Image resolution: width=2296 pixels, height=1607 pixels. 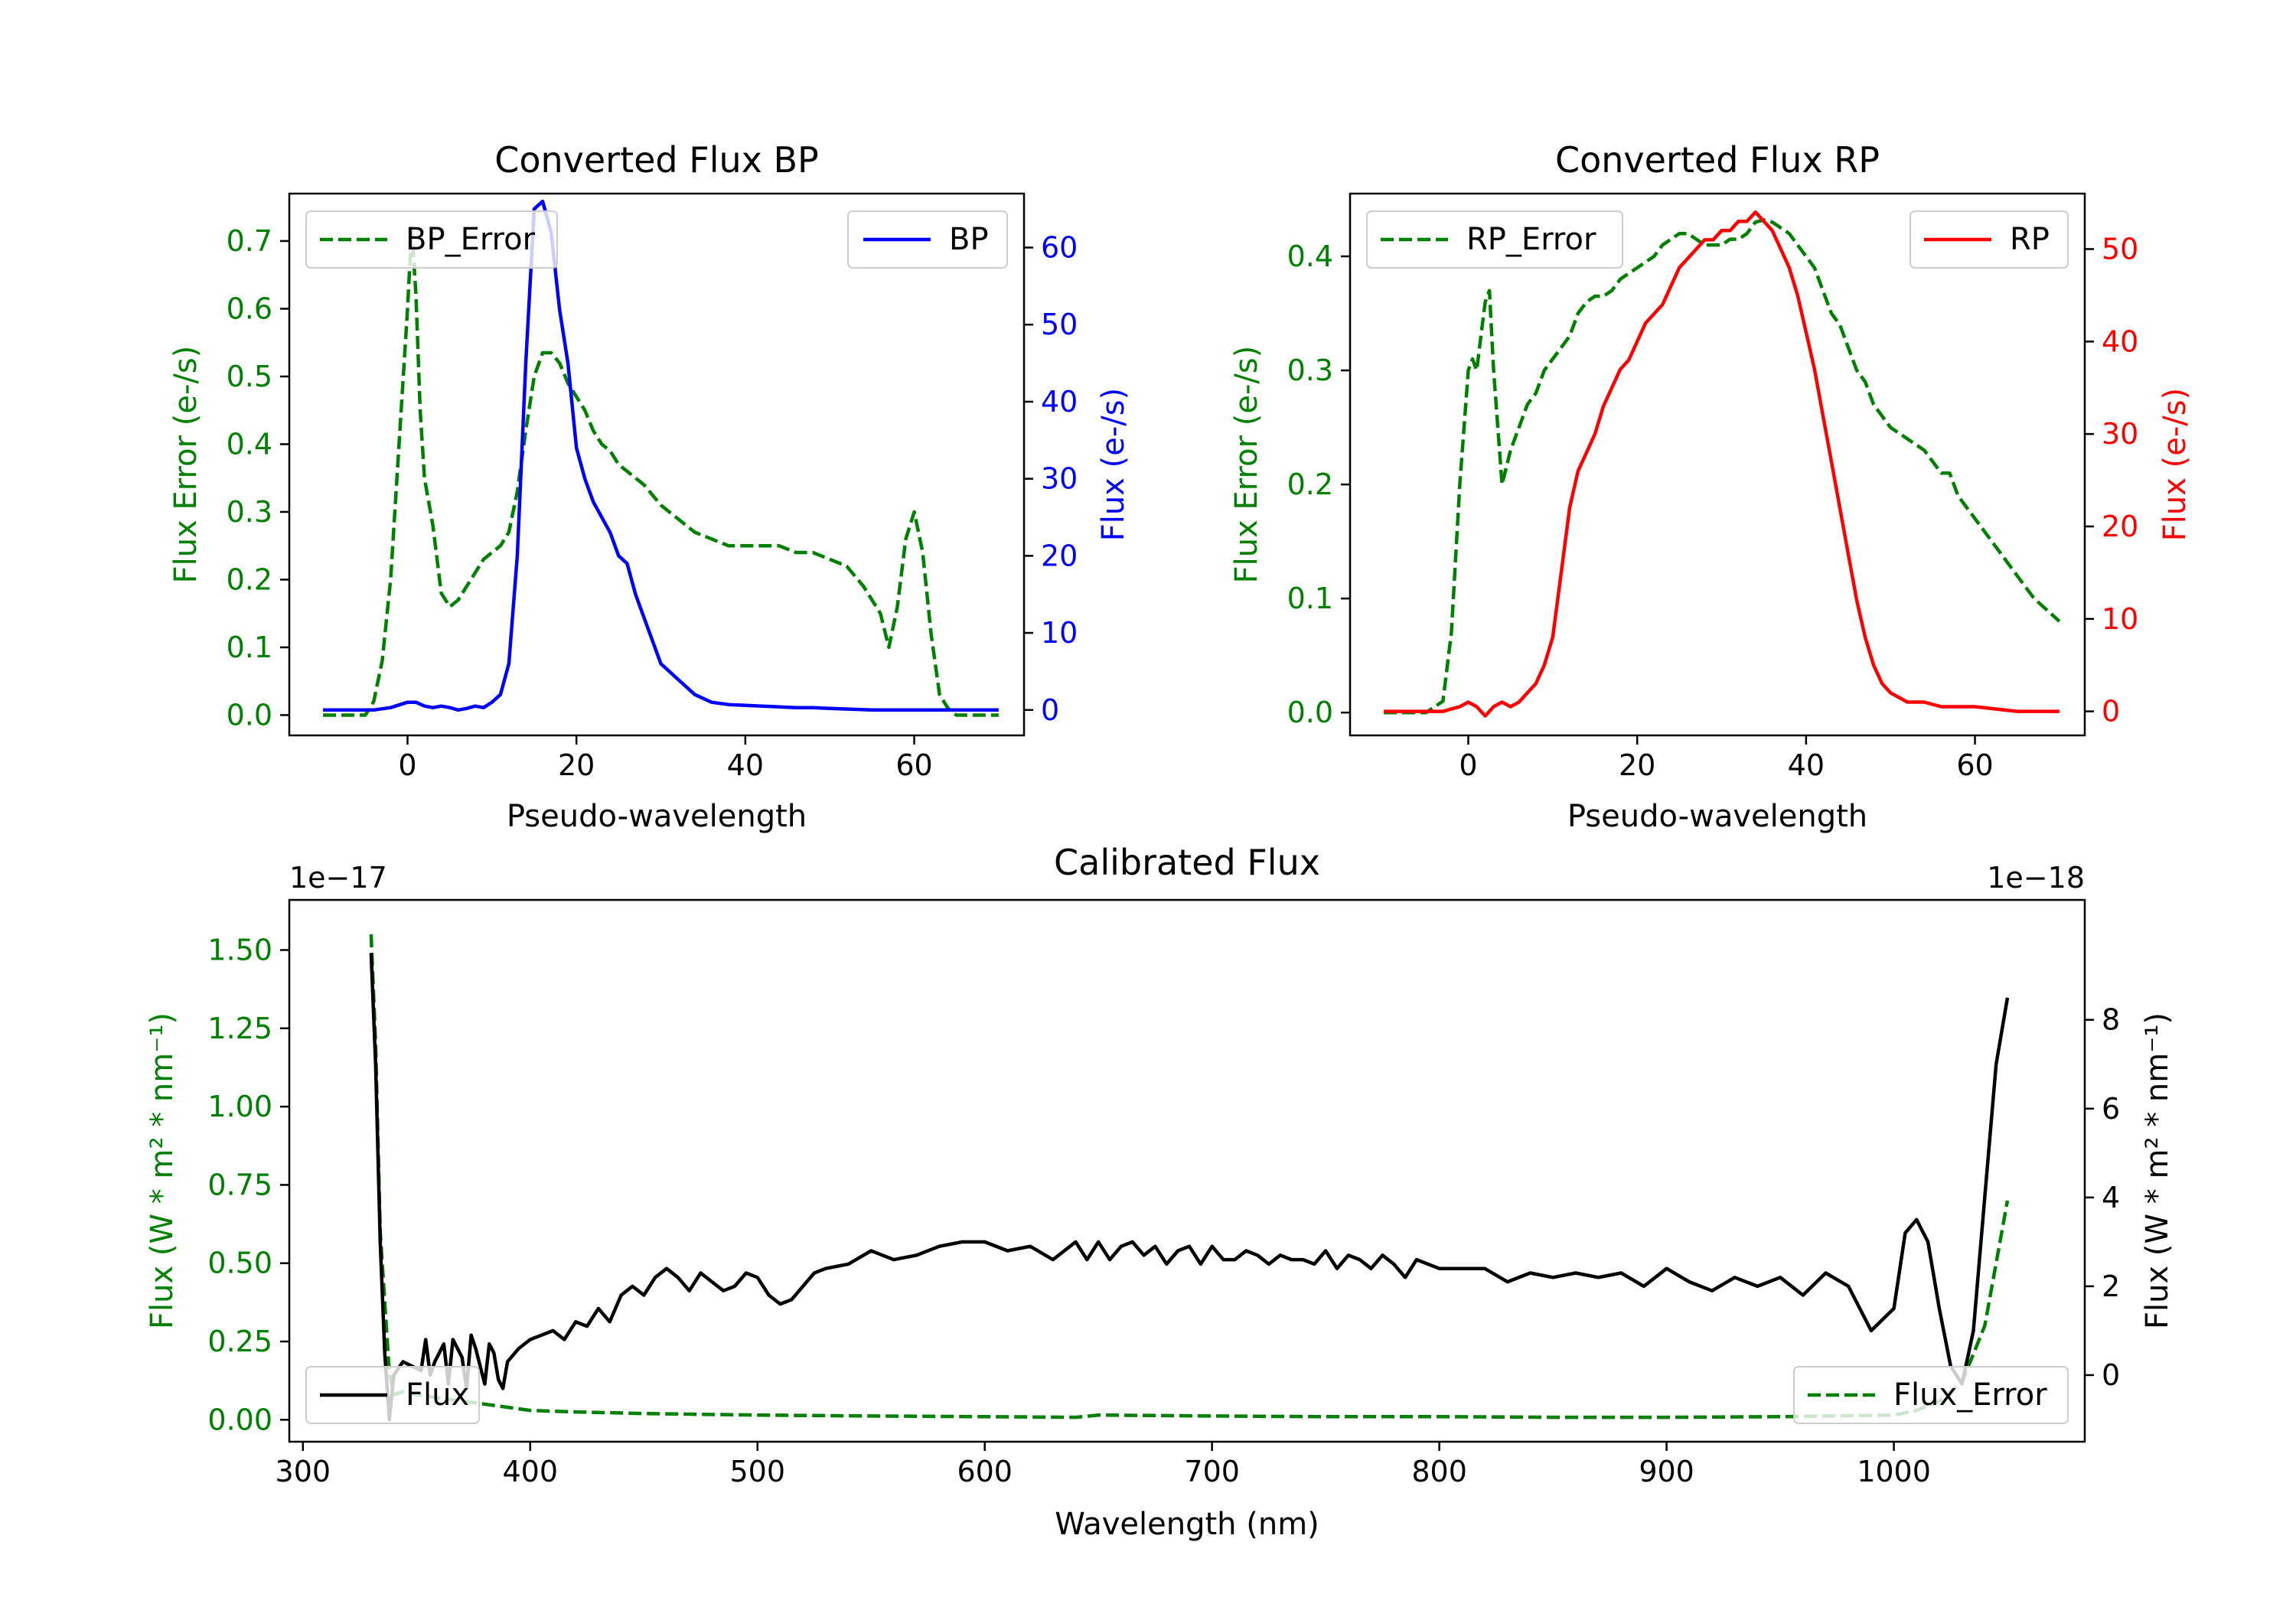 I want to click on panel-rp-legend-left-label: RP_Error, so click(x=1531, y=239).